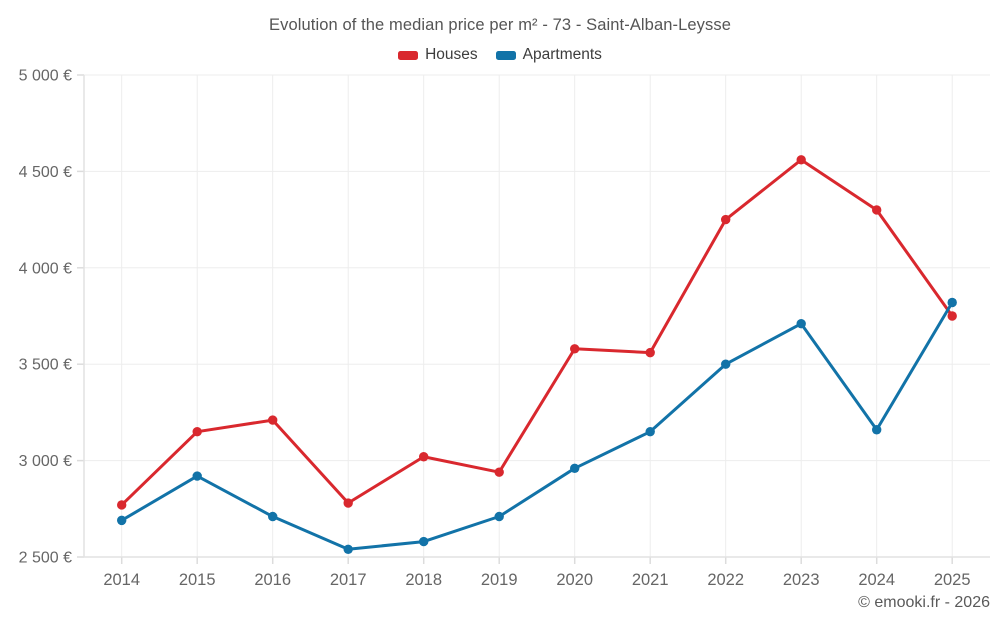 Image resolution: width=1000 pixels, height=625 pixels. Describe the element at coordinates (575, 349) in the screenshot. I see `data-point-houses-2020` at that location.